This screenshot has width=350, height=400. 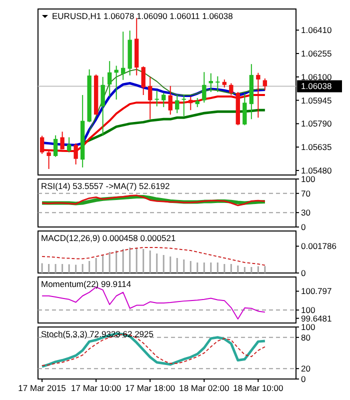 What do you see at coordinates (316, 53) in the screenshot?
I see `y-tick-label: 1.06255` at bounding box center [316, 53].